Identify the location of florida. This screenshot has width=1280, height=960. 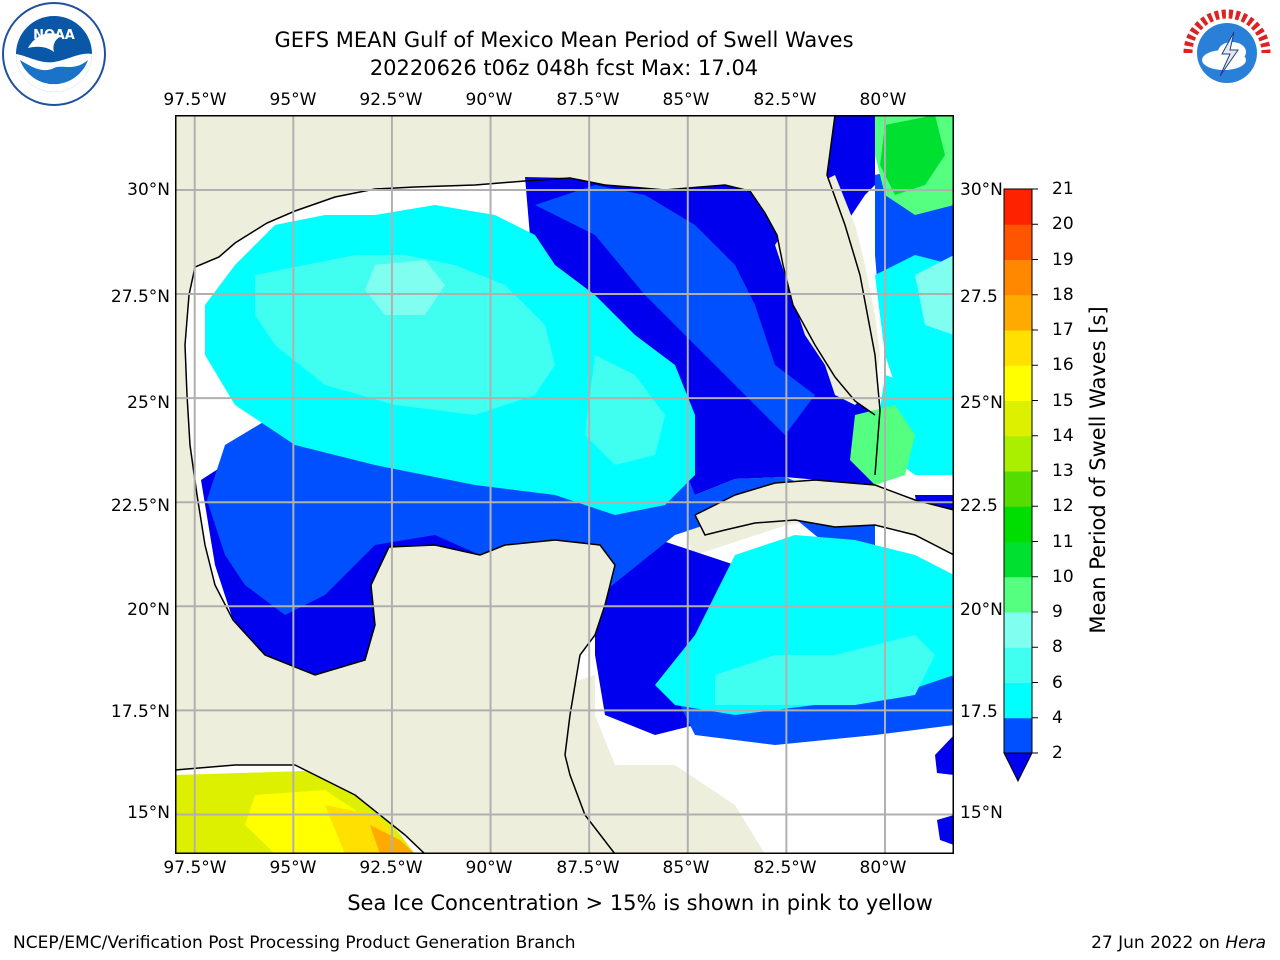
(827, 290).